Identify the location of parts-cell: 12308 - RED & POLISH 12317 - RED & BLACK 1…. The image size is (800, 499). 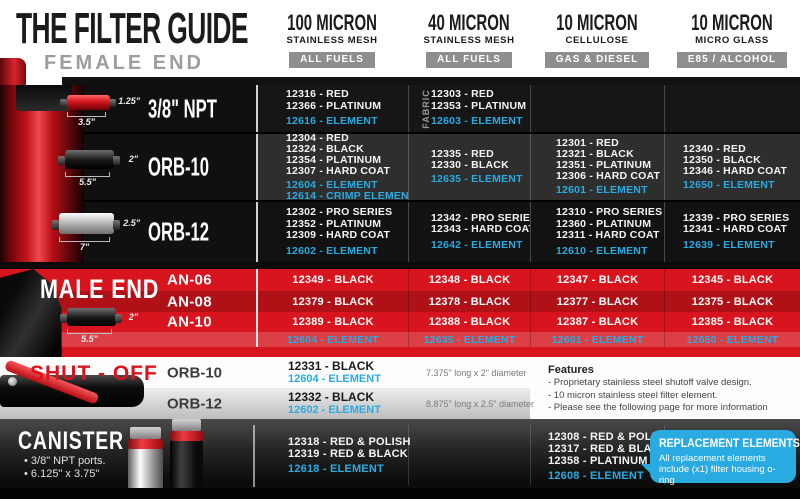
(609, 456).